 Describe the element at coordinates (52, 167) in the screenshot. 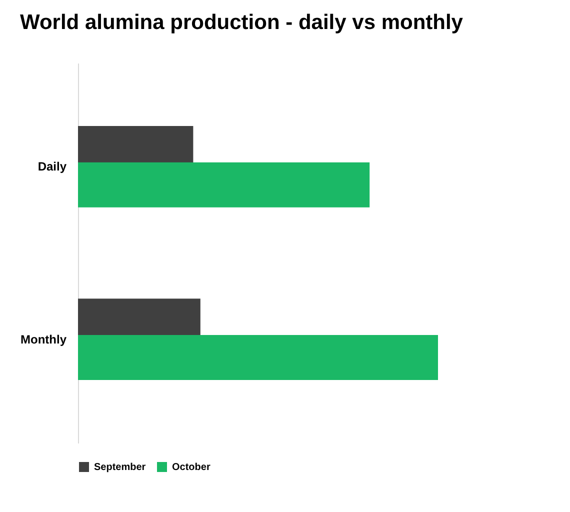

I see `y-tick-label: Daily` at that location.